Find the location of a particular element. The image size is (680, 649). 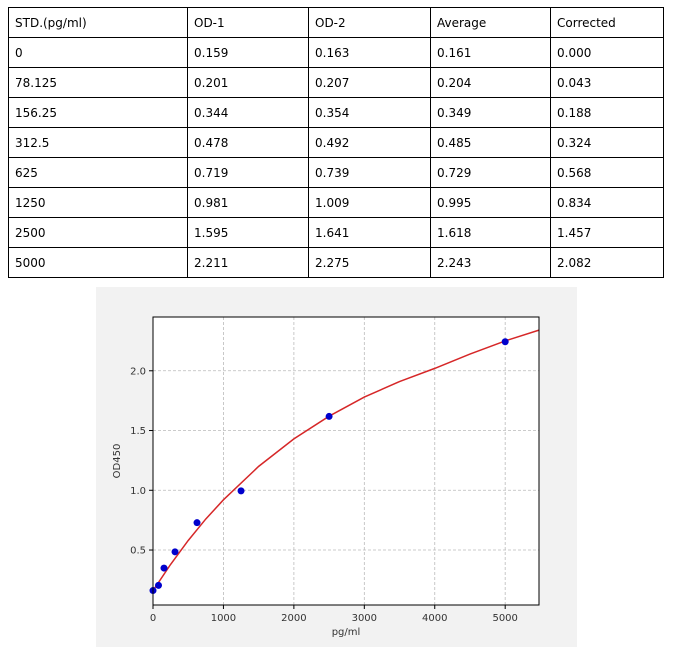

table-cell: 2.275 is located at coordinates (369, 262).